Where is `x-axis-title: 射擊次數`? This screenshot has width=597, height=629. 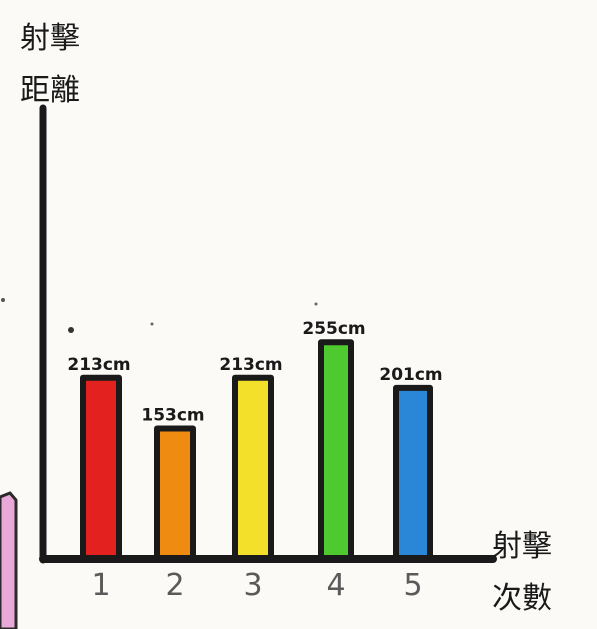
x-axis-title: 射擊次數 is located at coordinates (522, 572).